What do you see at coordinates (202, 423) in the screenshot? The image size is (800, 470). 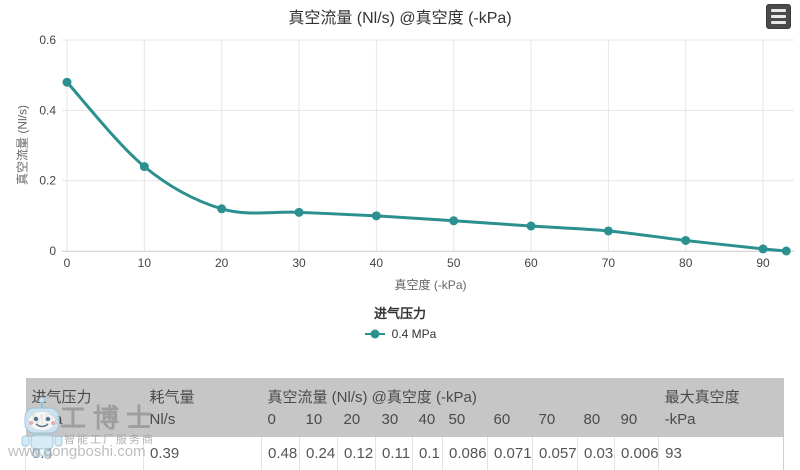 I see `header-consumption-unit: Nl/s` at bounding box center [202, 423].